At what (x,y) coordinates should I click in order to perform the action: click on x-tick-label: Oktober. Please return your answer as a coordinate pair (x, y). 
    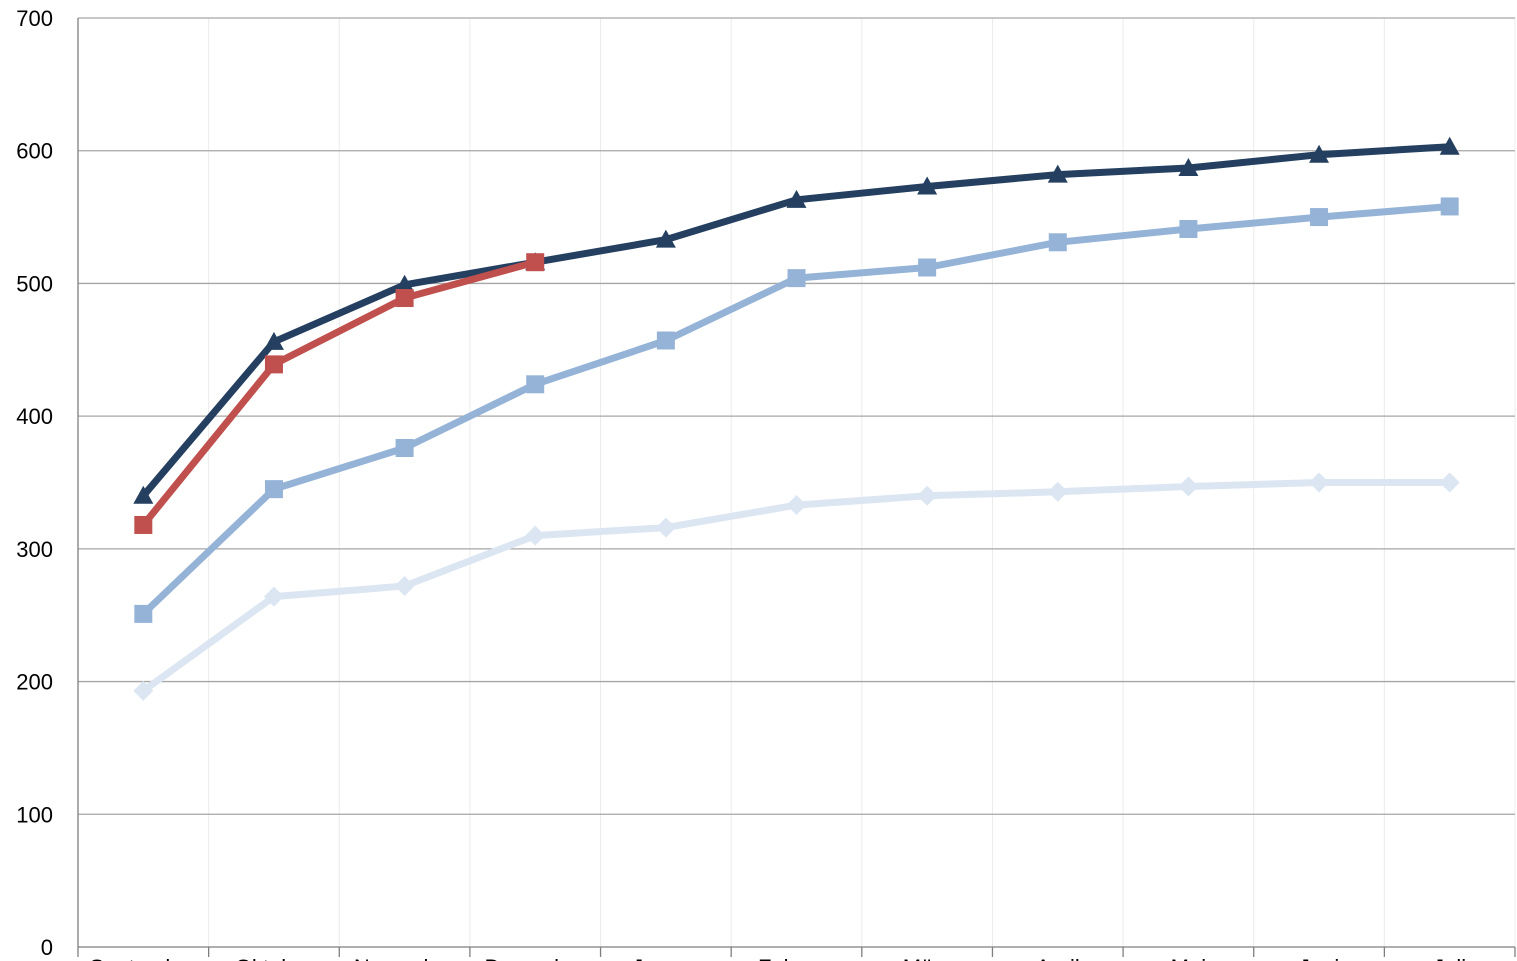
    Looking at the image, I should click on (274, 958).